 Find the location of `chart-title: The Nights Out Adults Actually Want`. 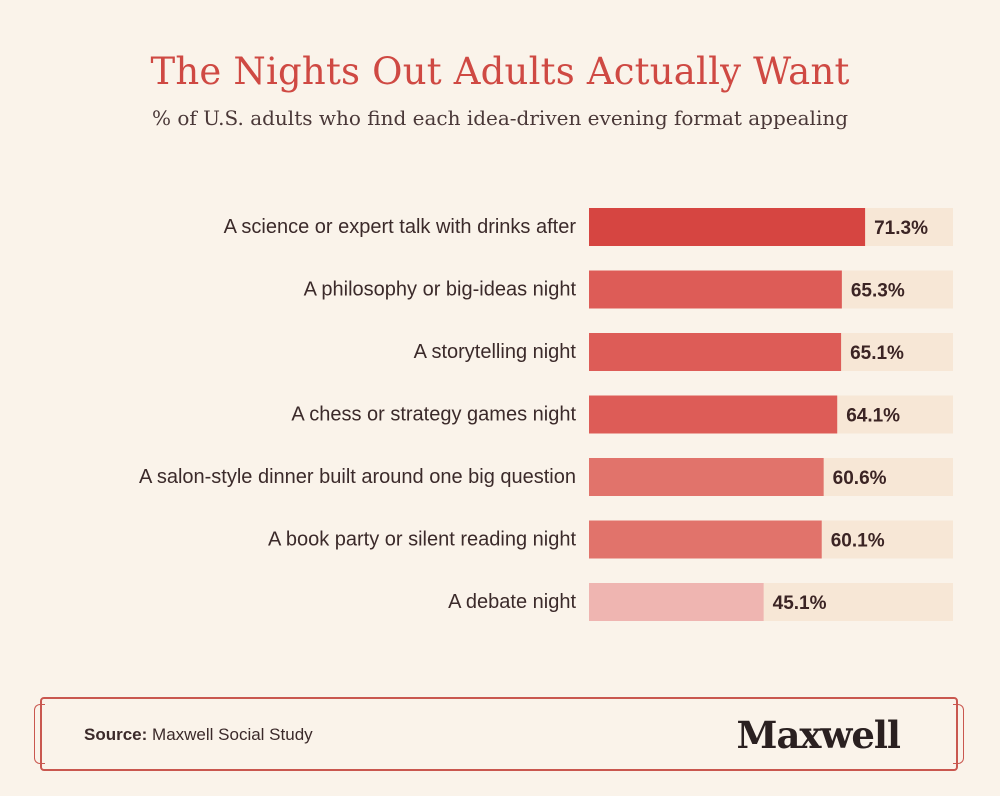

chart-title: The Nights Out Adults Actually Want is located at coordinates (500, 71).